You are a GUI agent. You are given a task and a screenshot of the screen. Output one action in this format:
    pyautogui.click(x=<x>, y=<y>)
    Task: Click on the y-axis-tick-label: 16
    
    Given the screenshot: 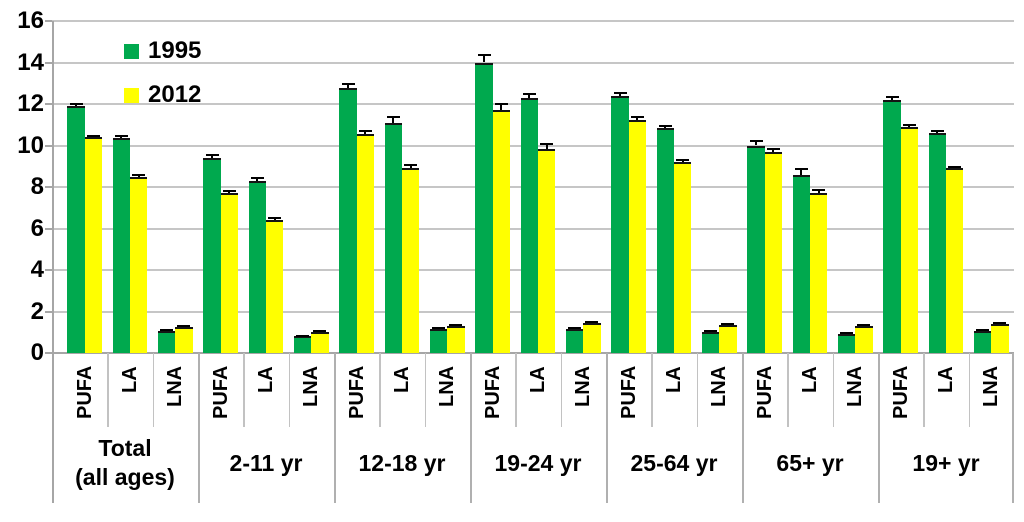 What is the action you would take?
    pyautogui.click(x=30, y=20)
    